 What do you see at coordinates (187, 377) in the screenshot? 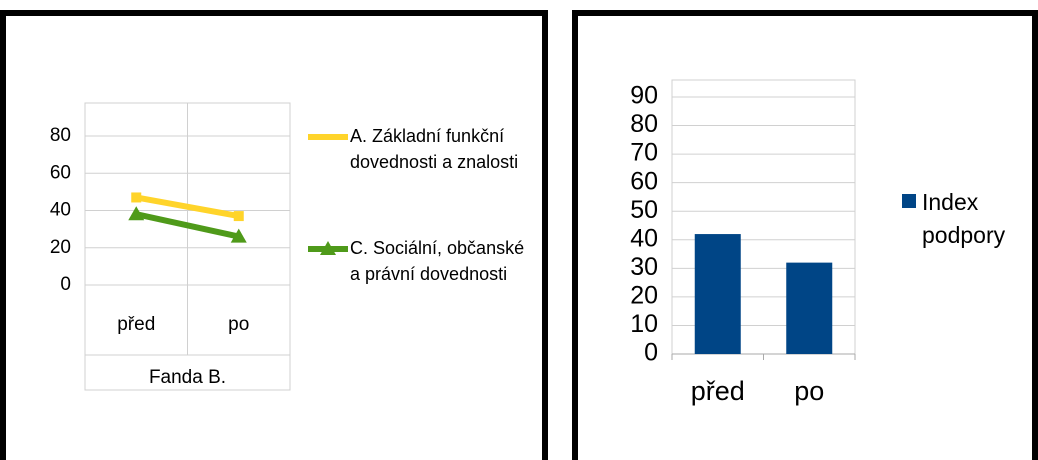
I see `group-label: Fanda B.` at bounding box center [187, 377].